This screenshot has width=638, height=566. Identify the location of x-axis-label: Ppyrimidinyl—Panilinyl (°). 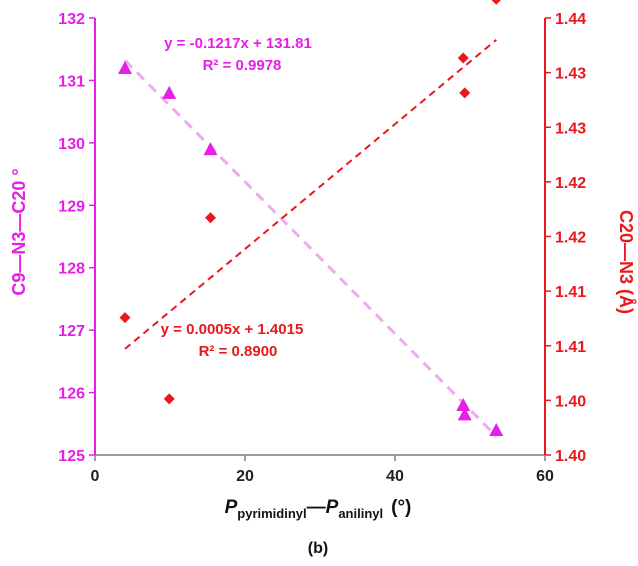
(318, 509).